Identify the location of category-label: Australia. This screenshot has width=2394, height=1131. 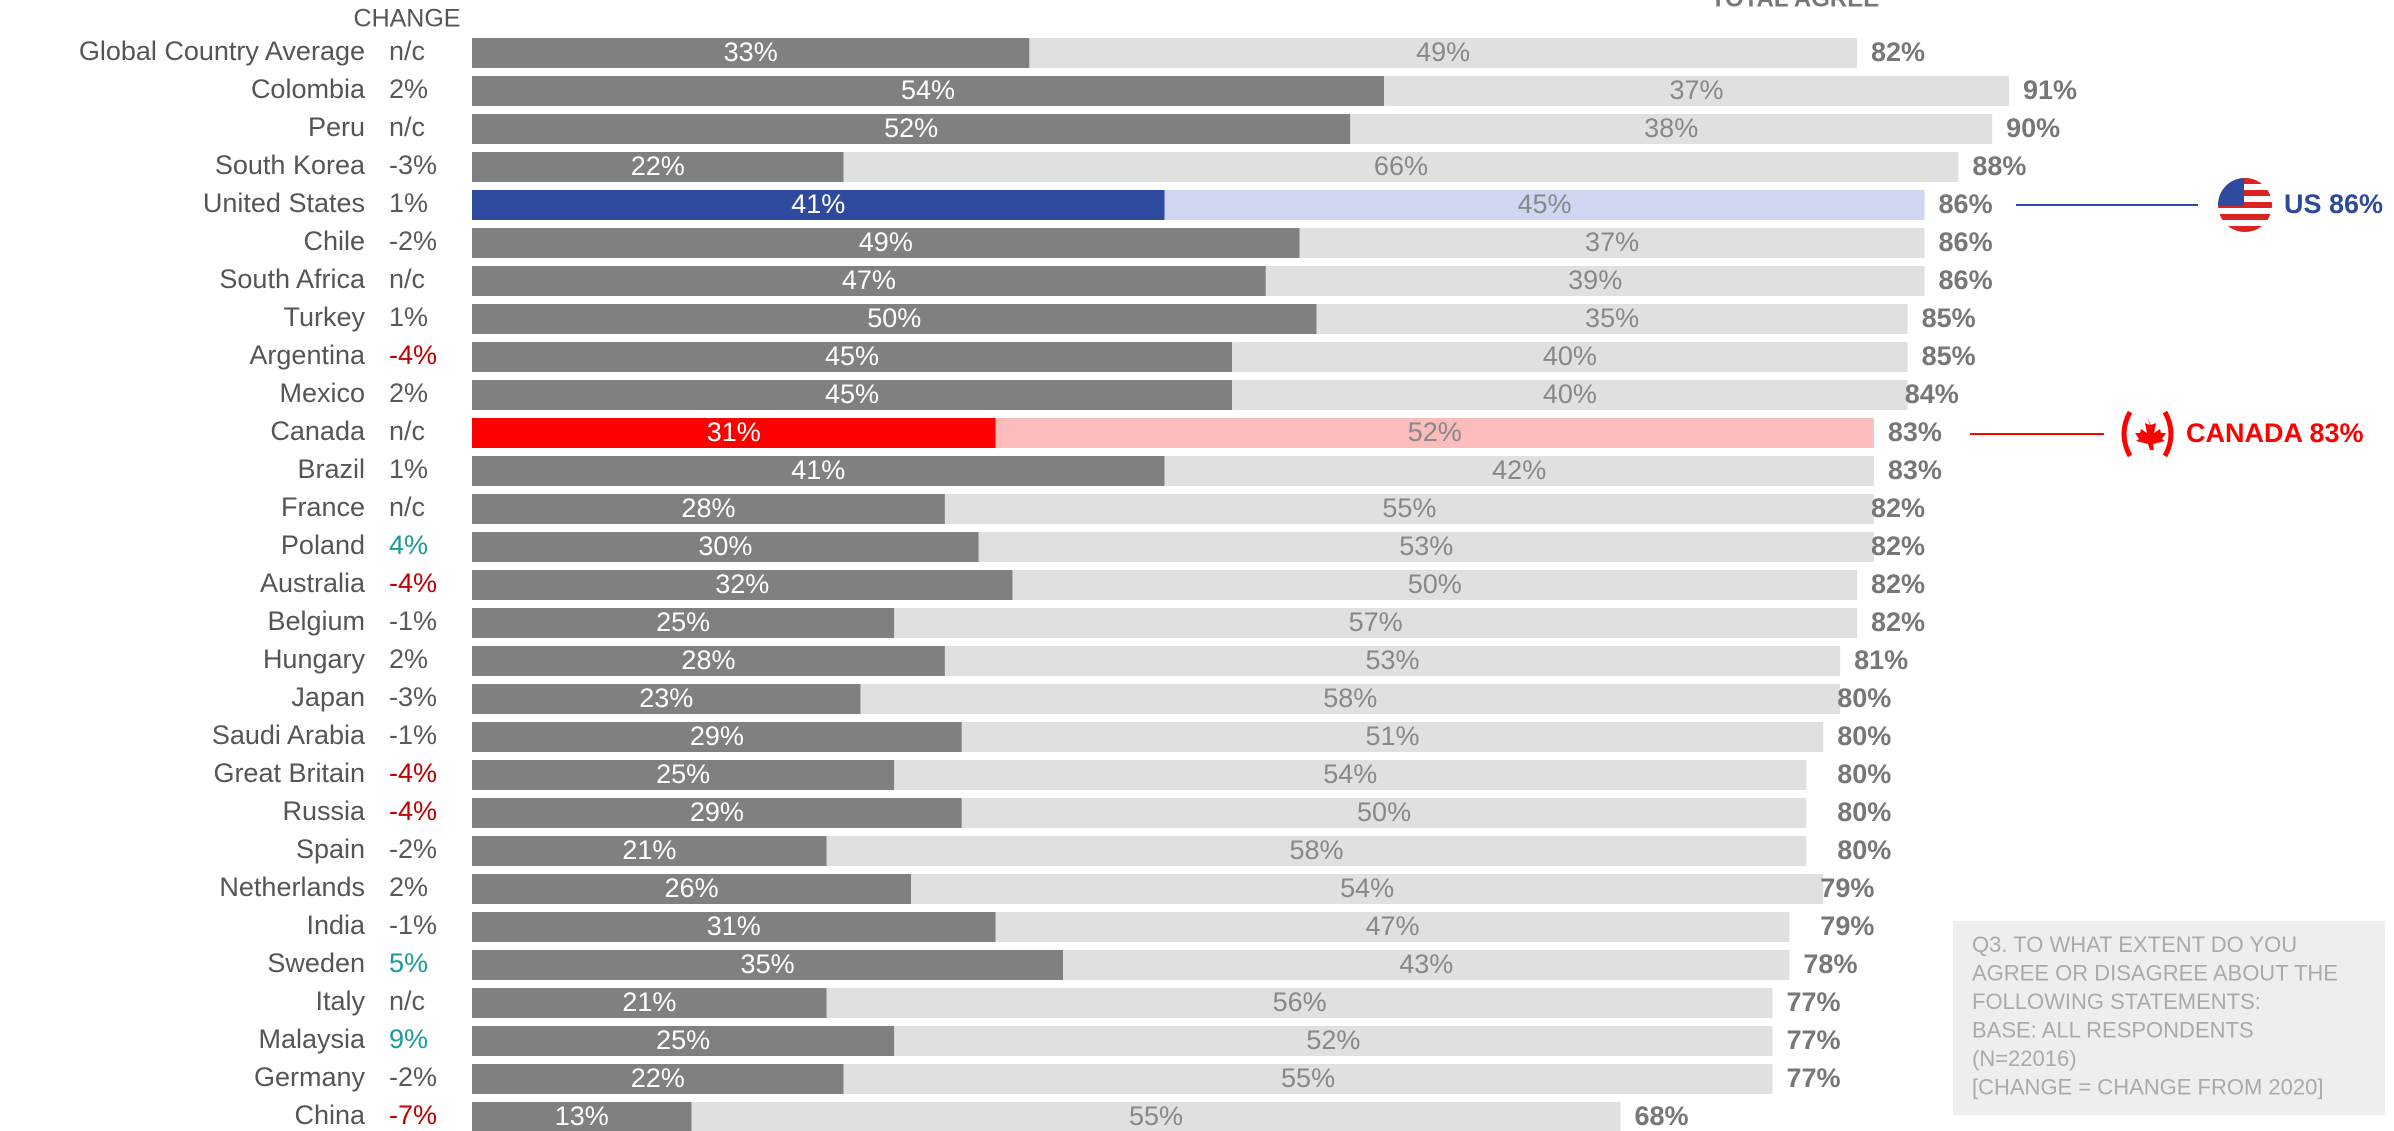
(313, 583).